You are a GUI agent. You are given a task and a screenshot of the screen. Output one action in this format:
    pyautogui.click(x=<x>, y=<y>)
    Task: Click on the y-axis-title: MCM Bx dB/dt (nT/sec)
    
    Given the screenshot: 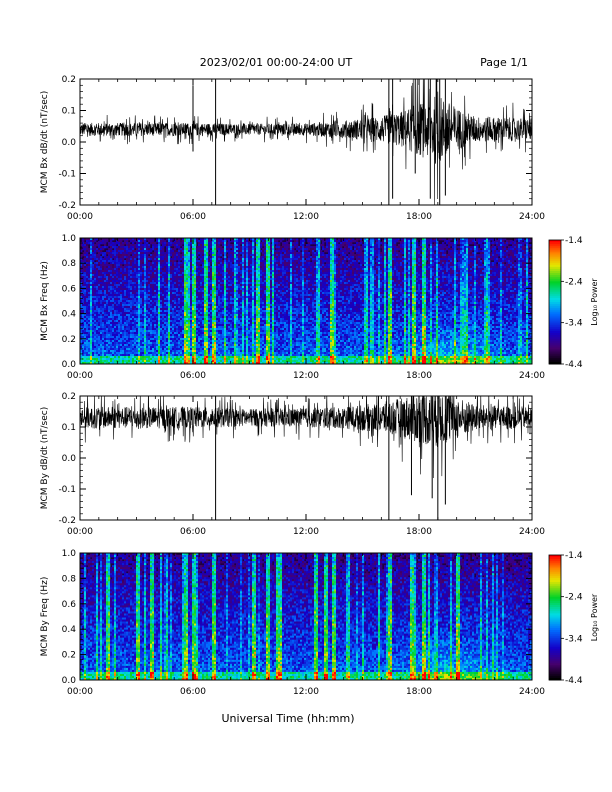 What is the action you would take?
    pyautogui.click(x=45, y=142)
    